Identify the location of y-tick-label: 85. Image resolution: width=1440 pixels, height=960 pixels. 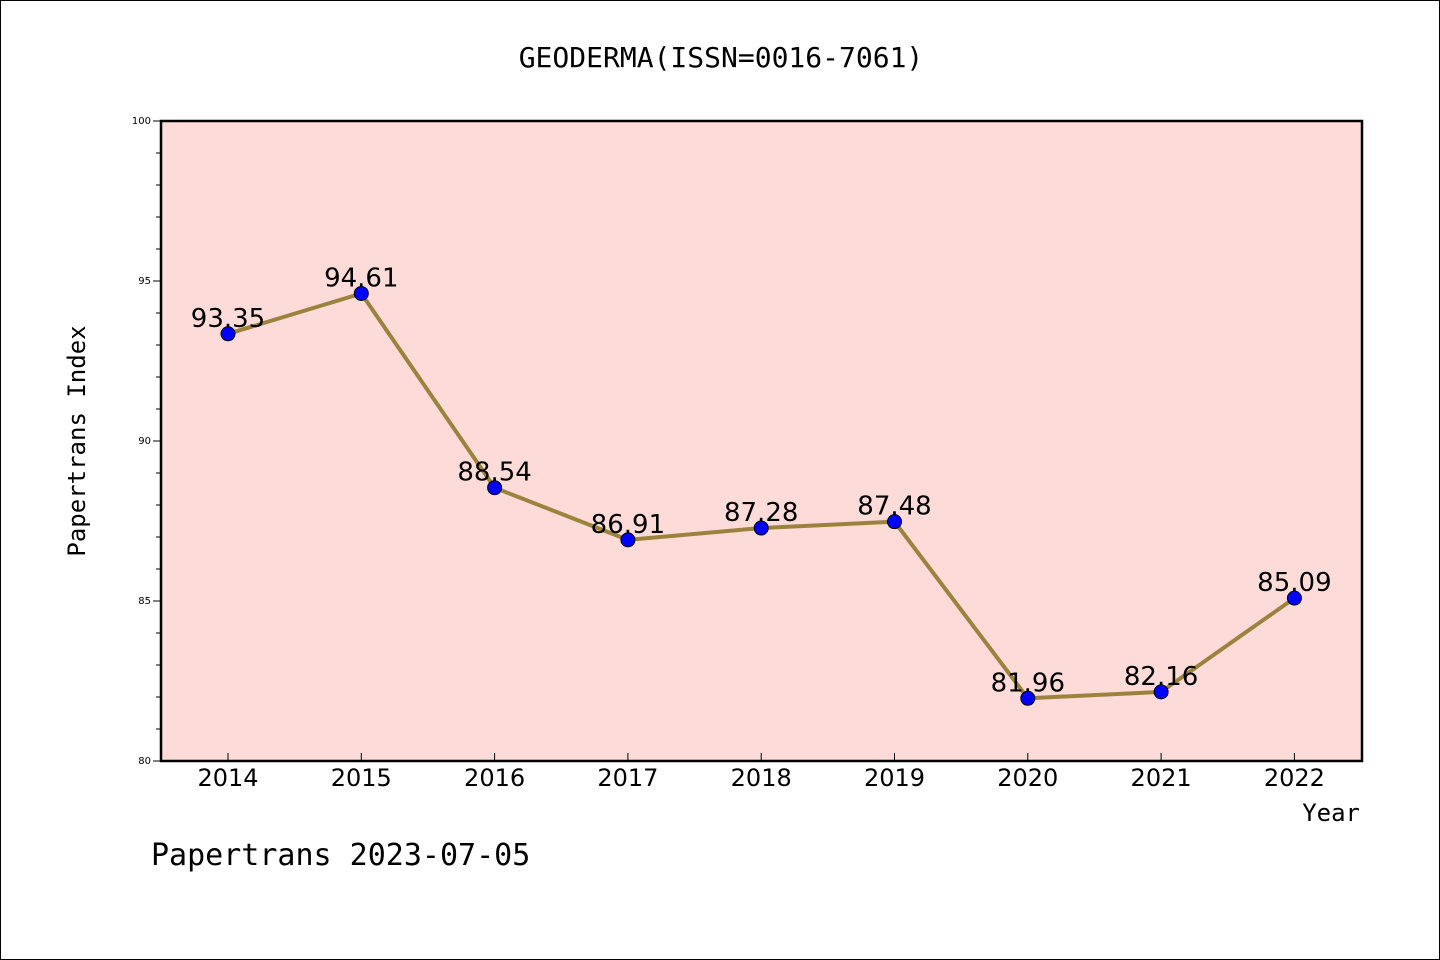
(144, 601).